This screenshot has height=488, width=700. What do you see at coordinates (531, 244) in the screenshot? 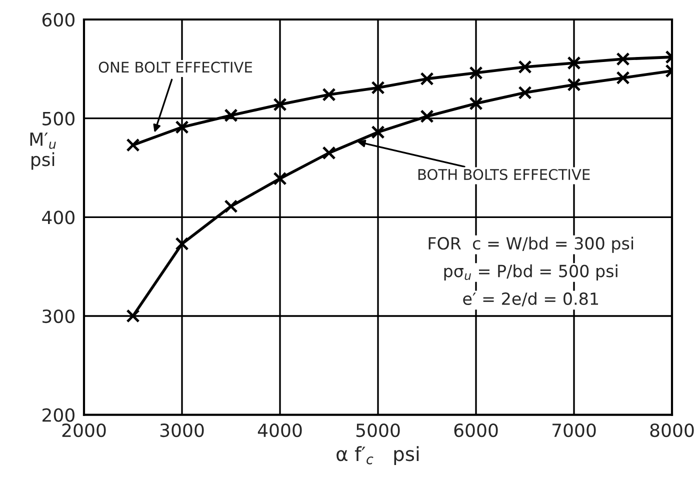
I see `annotation: FOR c = W/bd = 300 psi` at bounding box center [531, 244].